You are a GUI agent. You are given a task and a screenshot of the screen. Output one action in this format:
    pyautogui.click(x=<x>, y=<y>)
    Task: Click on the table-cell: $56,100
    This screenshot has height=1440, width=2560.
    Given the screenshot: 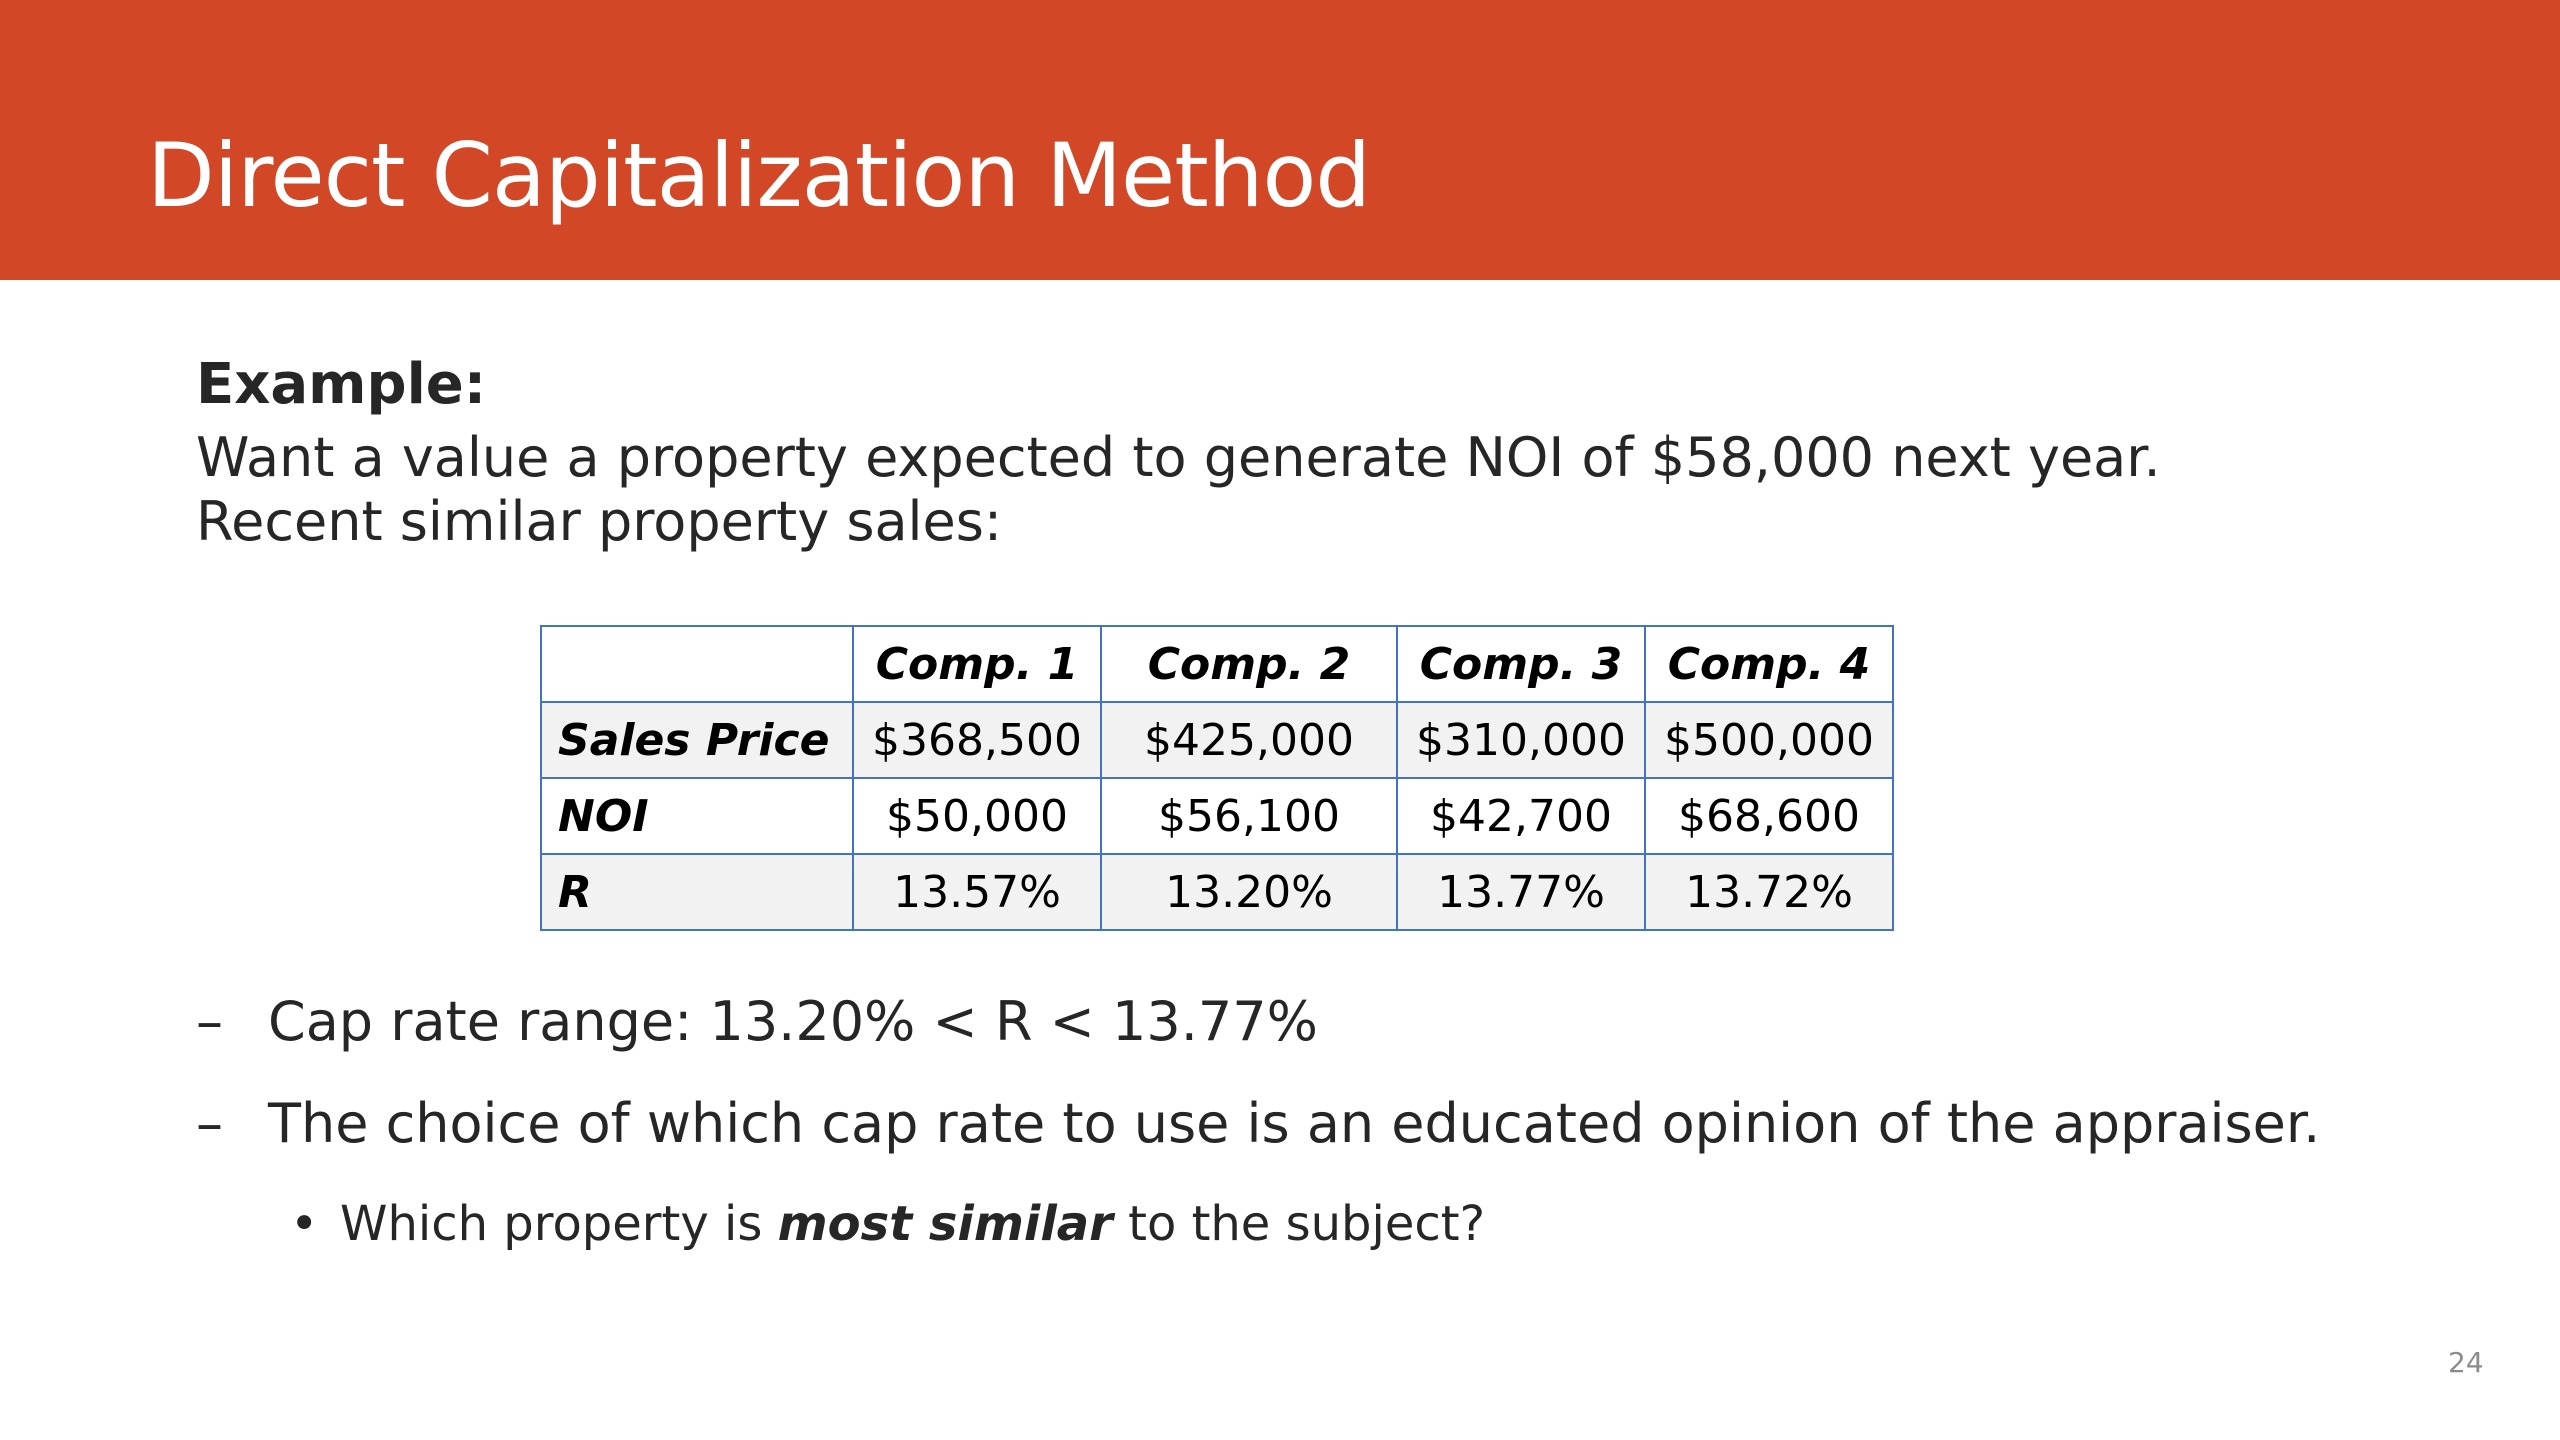 What is the action you would take?
    pyautogui.click(x=1249, y=816)
    